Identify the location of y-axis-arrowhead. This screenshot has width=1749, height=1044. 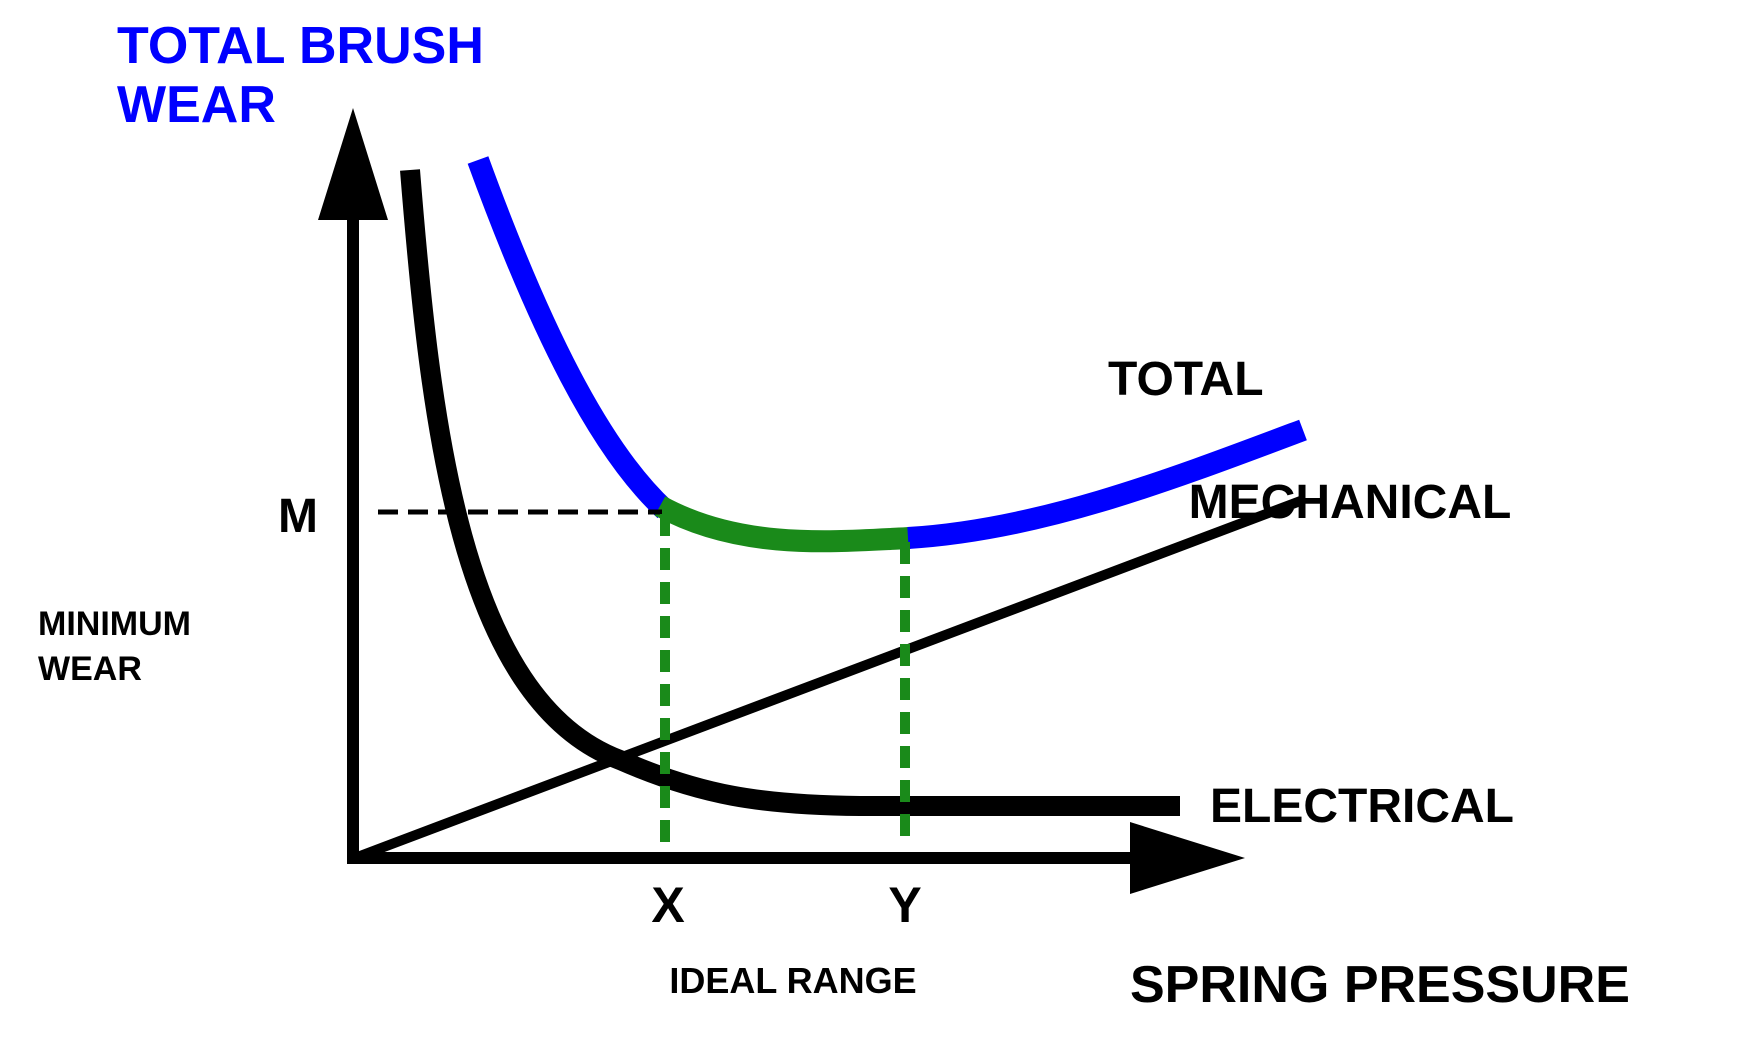
(353, 164).